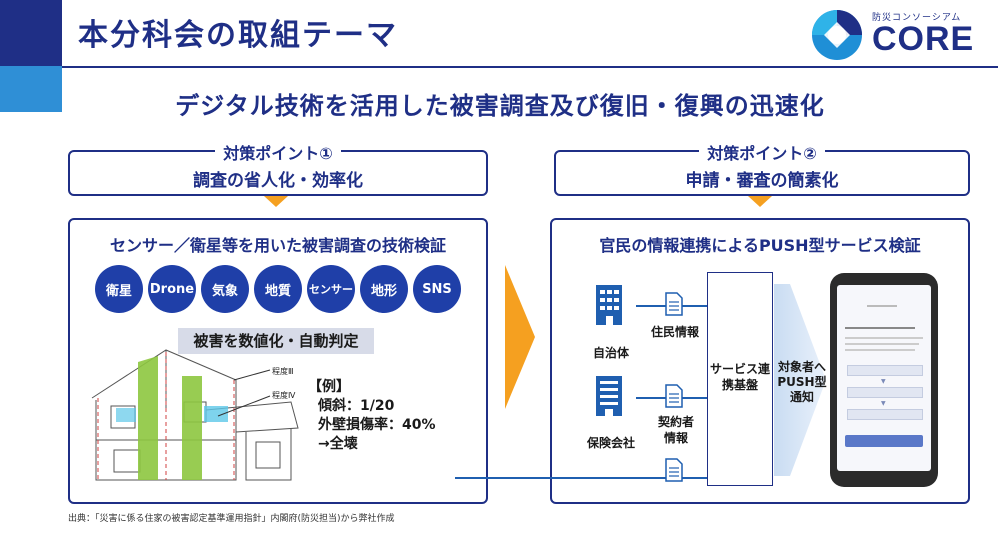  What do you see at coordinates (284, 395) in the screenshot?
I see `degree-4-label: 程度Ⅳ` at bounding box center [284, 395].